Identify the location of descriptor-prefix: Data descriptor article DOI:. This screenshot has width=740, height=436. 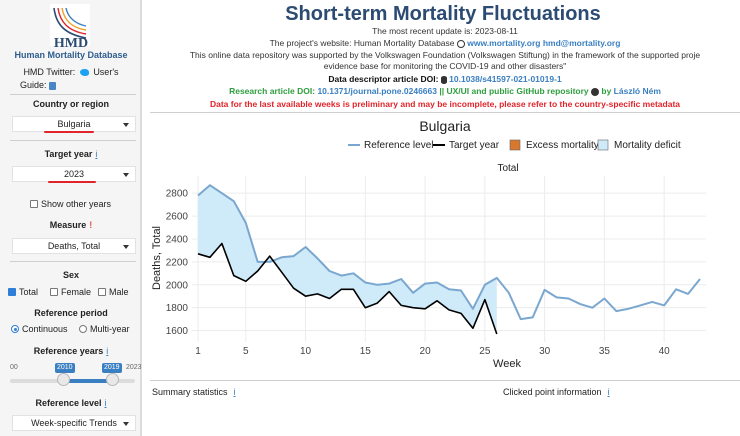
(383, 79).